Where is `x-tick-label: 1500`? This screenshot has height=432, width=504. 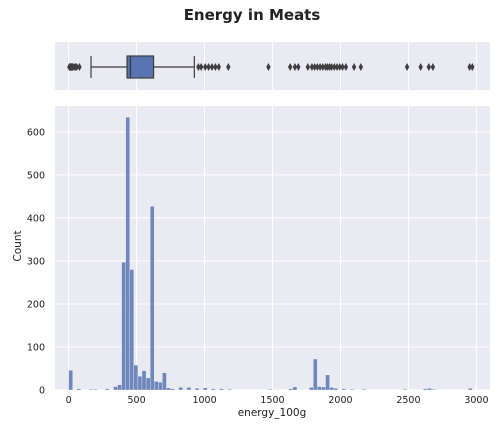 x-tick-label: 1500 is located at coordinates (272, 400).